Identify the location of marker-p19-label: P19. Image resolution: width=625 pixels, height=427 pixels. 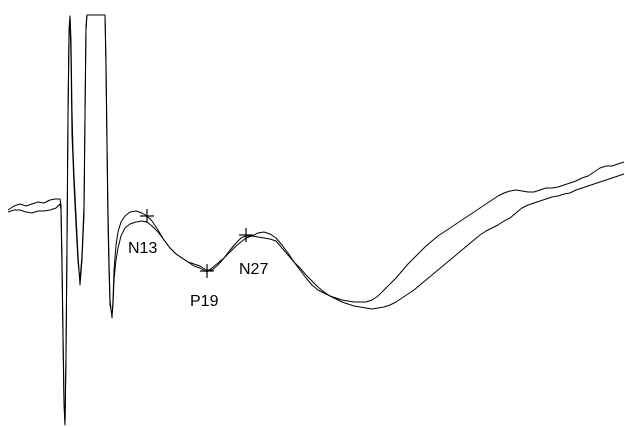
(204, 301).